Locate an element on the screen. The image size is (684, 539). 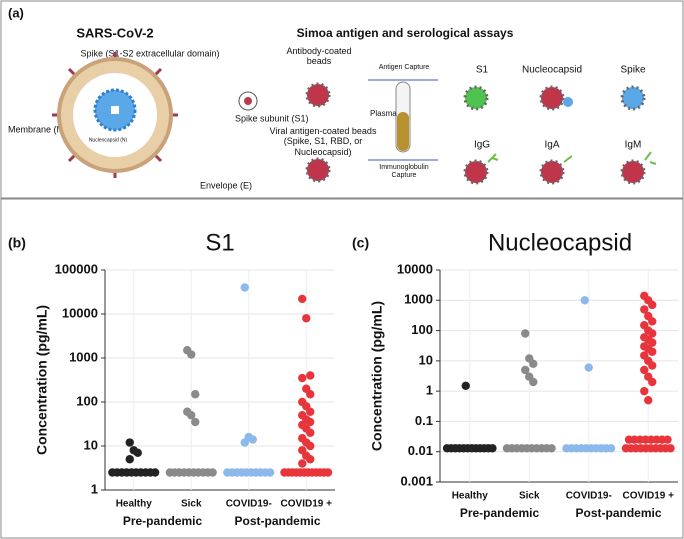
membrane-label: Membrane (M) is located at coordinates (37, 129).